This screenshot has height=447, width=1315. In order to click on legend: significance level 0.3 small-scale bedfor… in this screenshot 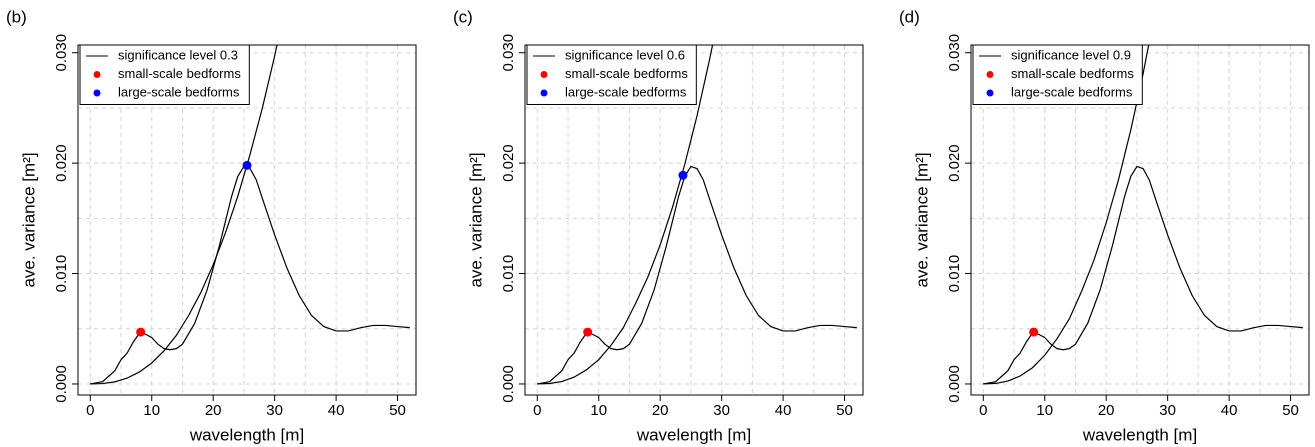, I will do `click(164, 74)`.